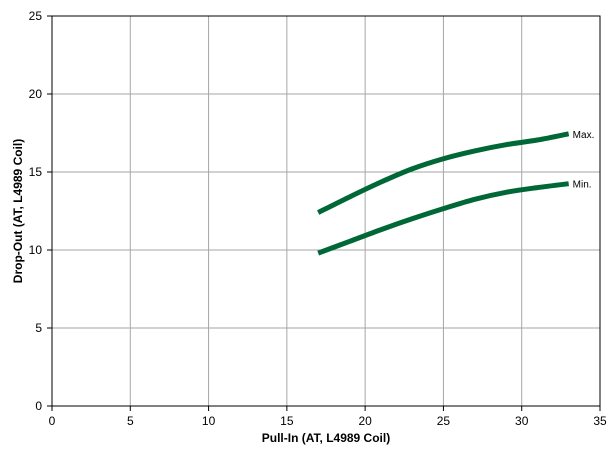 This screenshot has height=450, width=608. What do you see at coordinates (36, 250) in the screenshot?
I see `y-tick-label: 10` at bounding box center [36, 250].